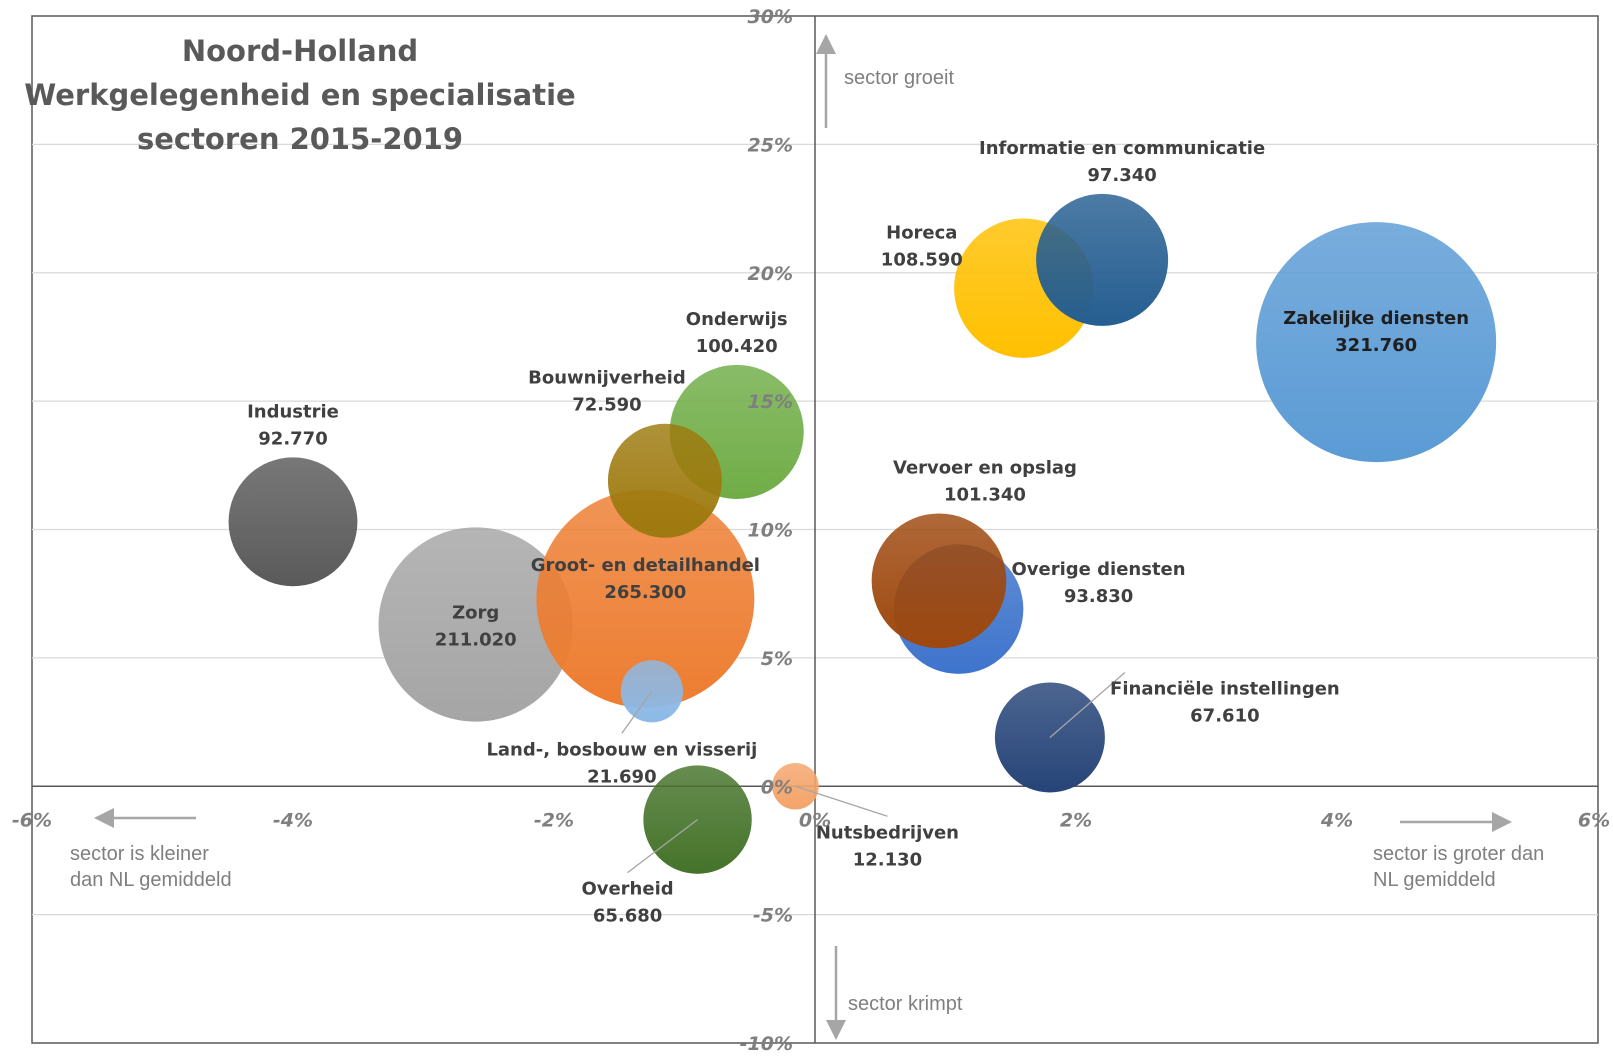  What do you see at coordinates (773, 916) in the screenshot?
I see `y-tick-label: -5%` at bounding box center [773, 916].